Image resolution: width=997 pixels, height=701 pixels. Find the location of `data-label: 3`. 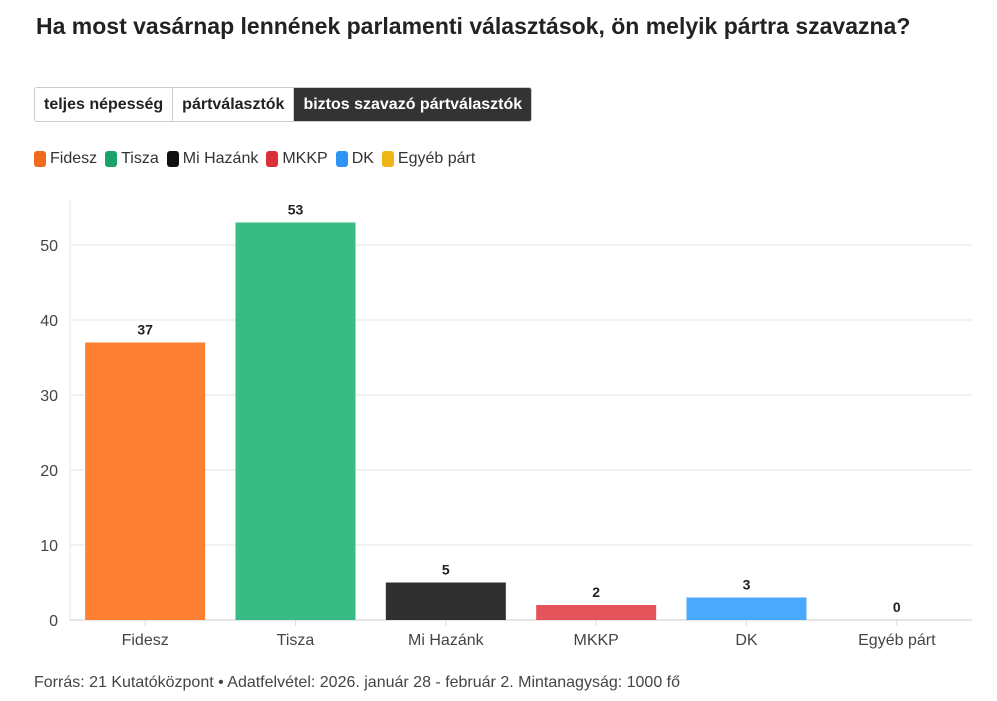

data-label: 3 is located at coordinates (747, 585).